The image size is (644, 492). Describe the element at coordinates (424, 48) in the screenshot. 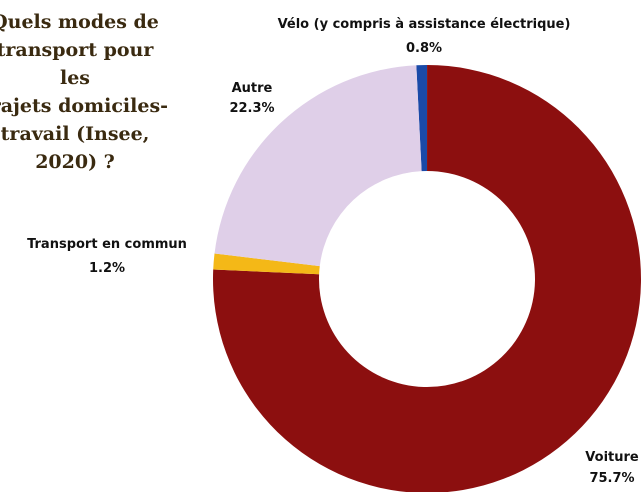

I see `slice-value-label: 0.8%` at that location.